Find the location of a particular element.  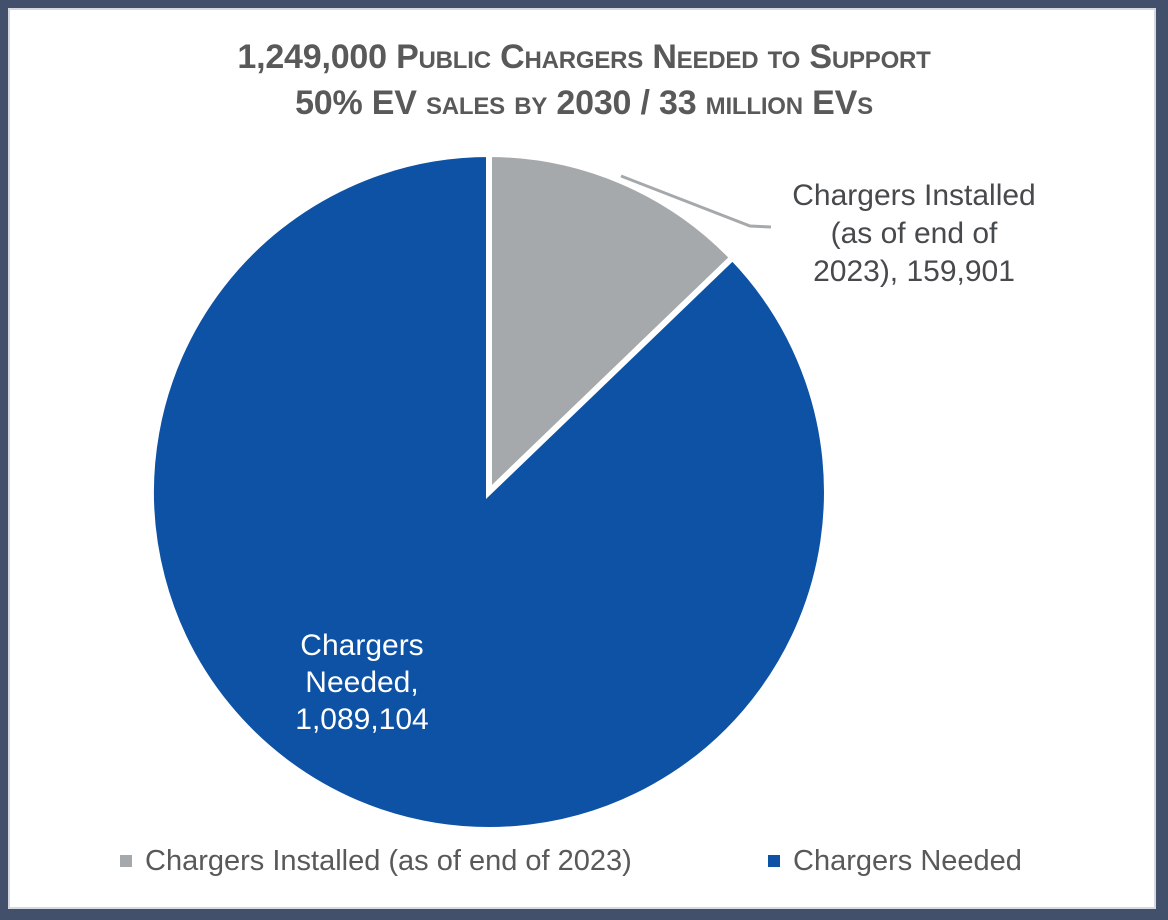

slice-data-label-needed: Chargers Needed, 1,089,104 is located at coordinates (362, 682).